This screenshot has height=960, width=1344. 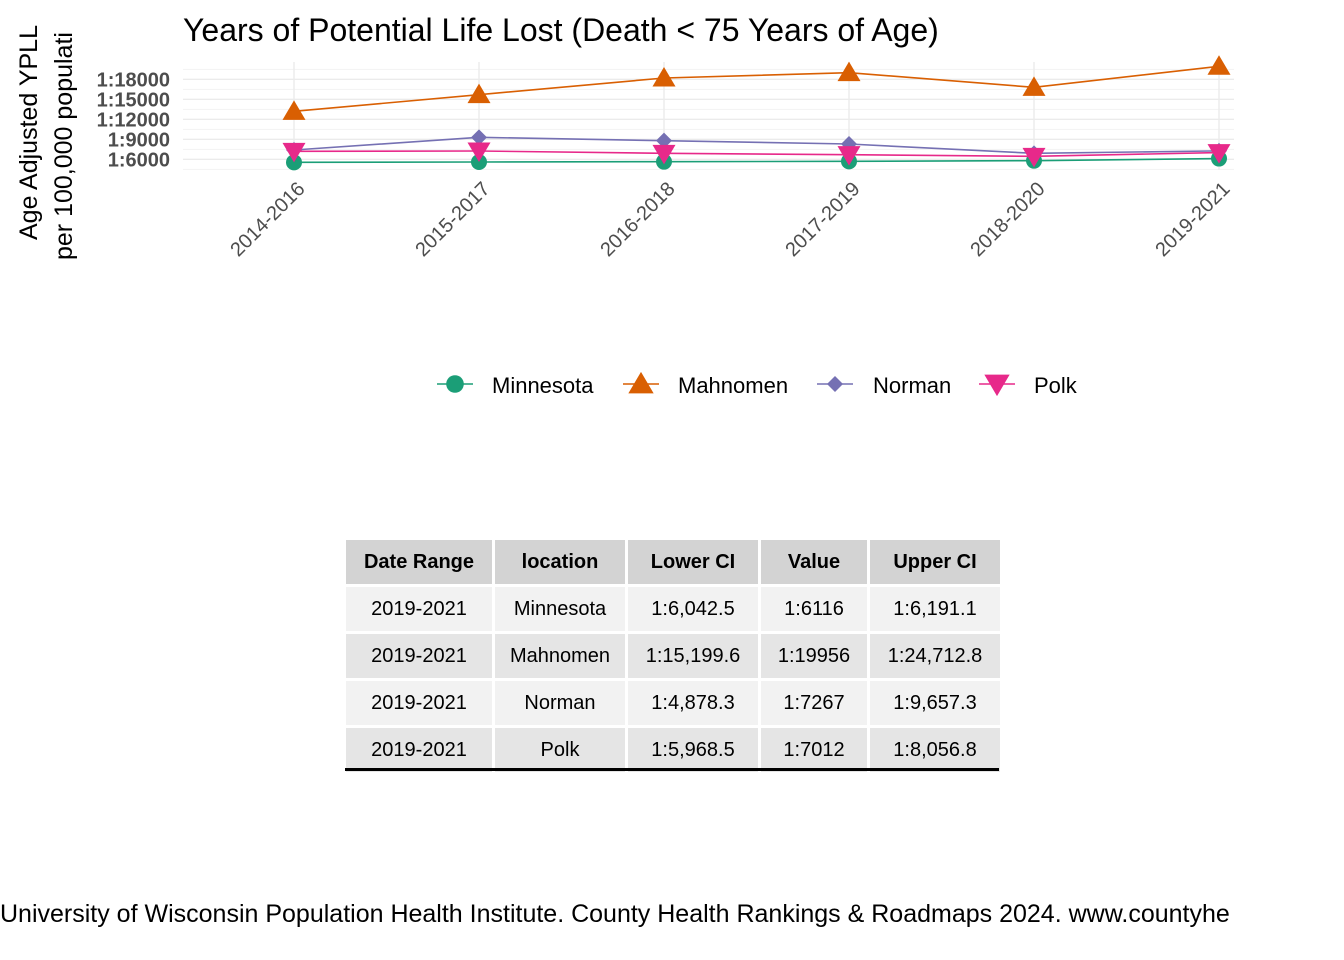 What do you see at coordinates (1192, 219) in the screenshot?
I see `x-tick-label: 2019-2021` at bounding box center [1192, 219].